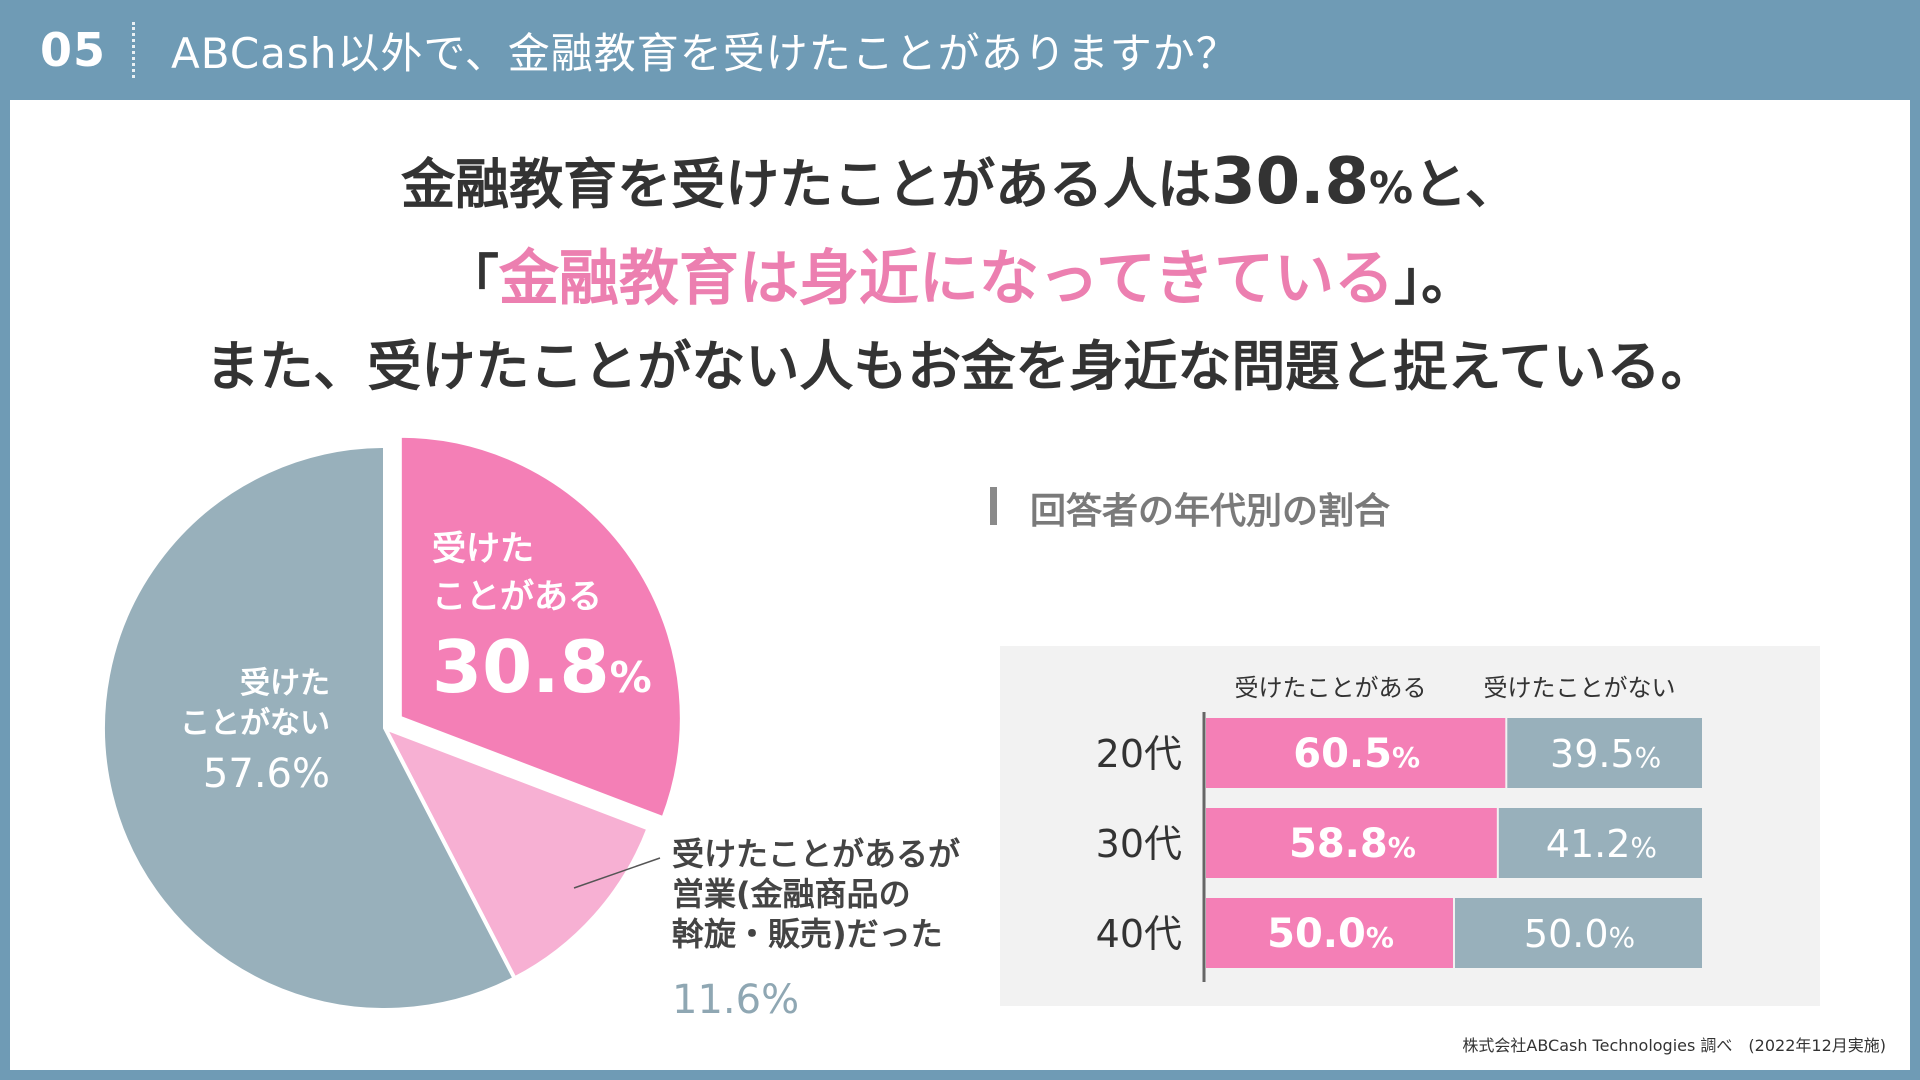 This screenshot has height=1080, width=1920. Describe the element at coordinates (807, 934) in the screenshot. I see `pie-label-line: 斡旋・販売)だった` at that location.